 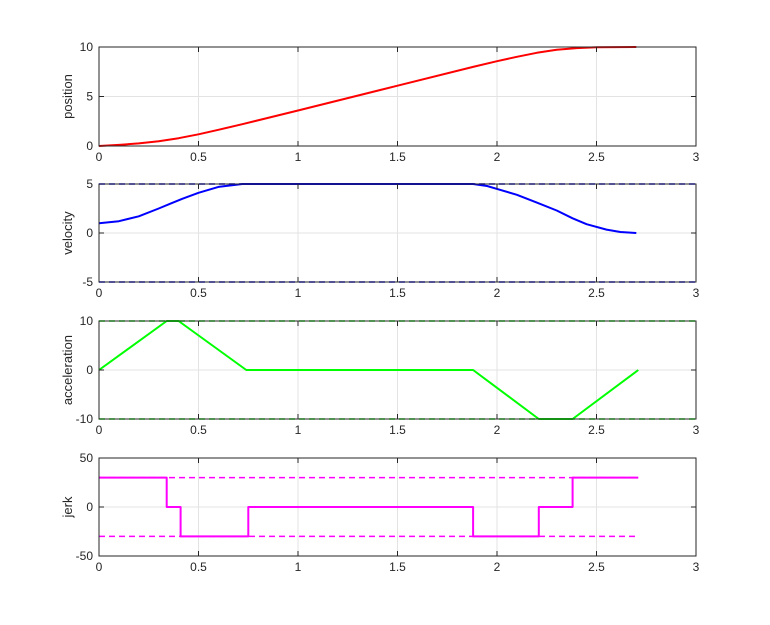 What do you see at coordinates (87, 458) in the screenshot?
I see `y-tick-label: 50` at bounding box center [87, 458].